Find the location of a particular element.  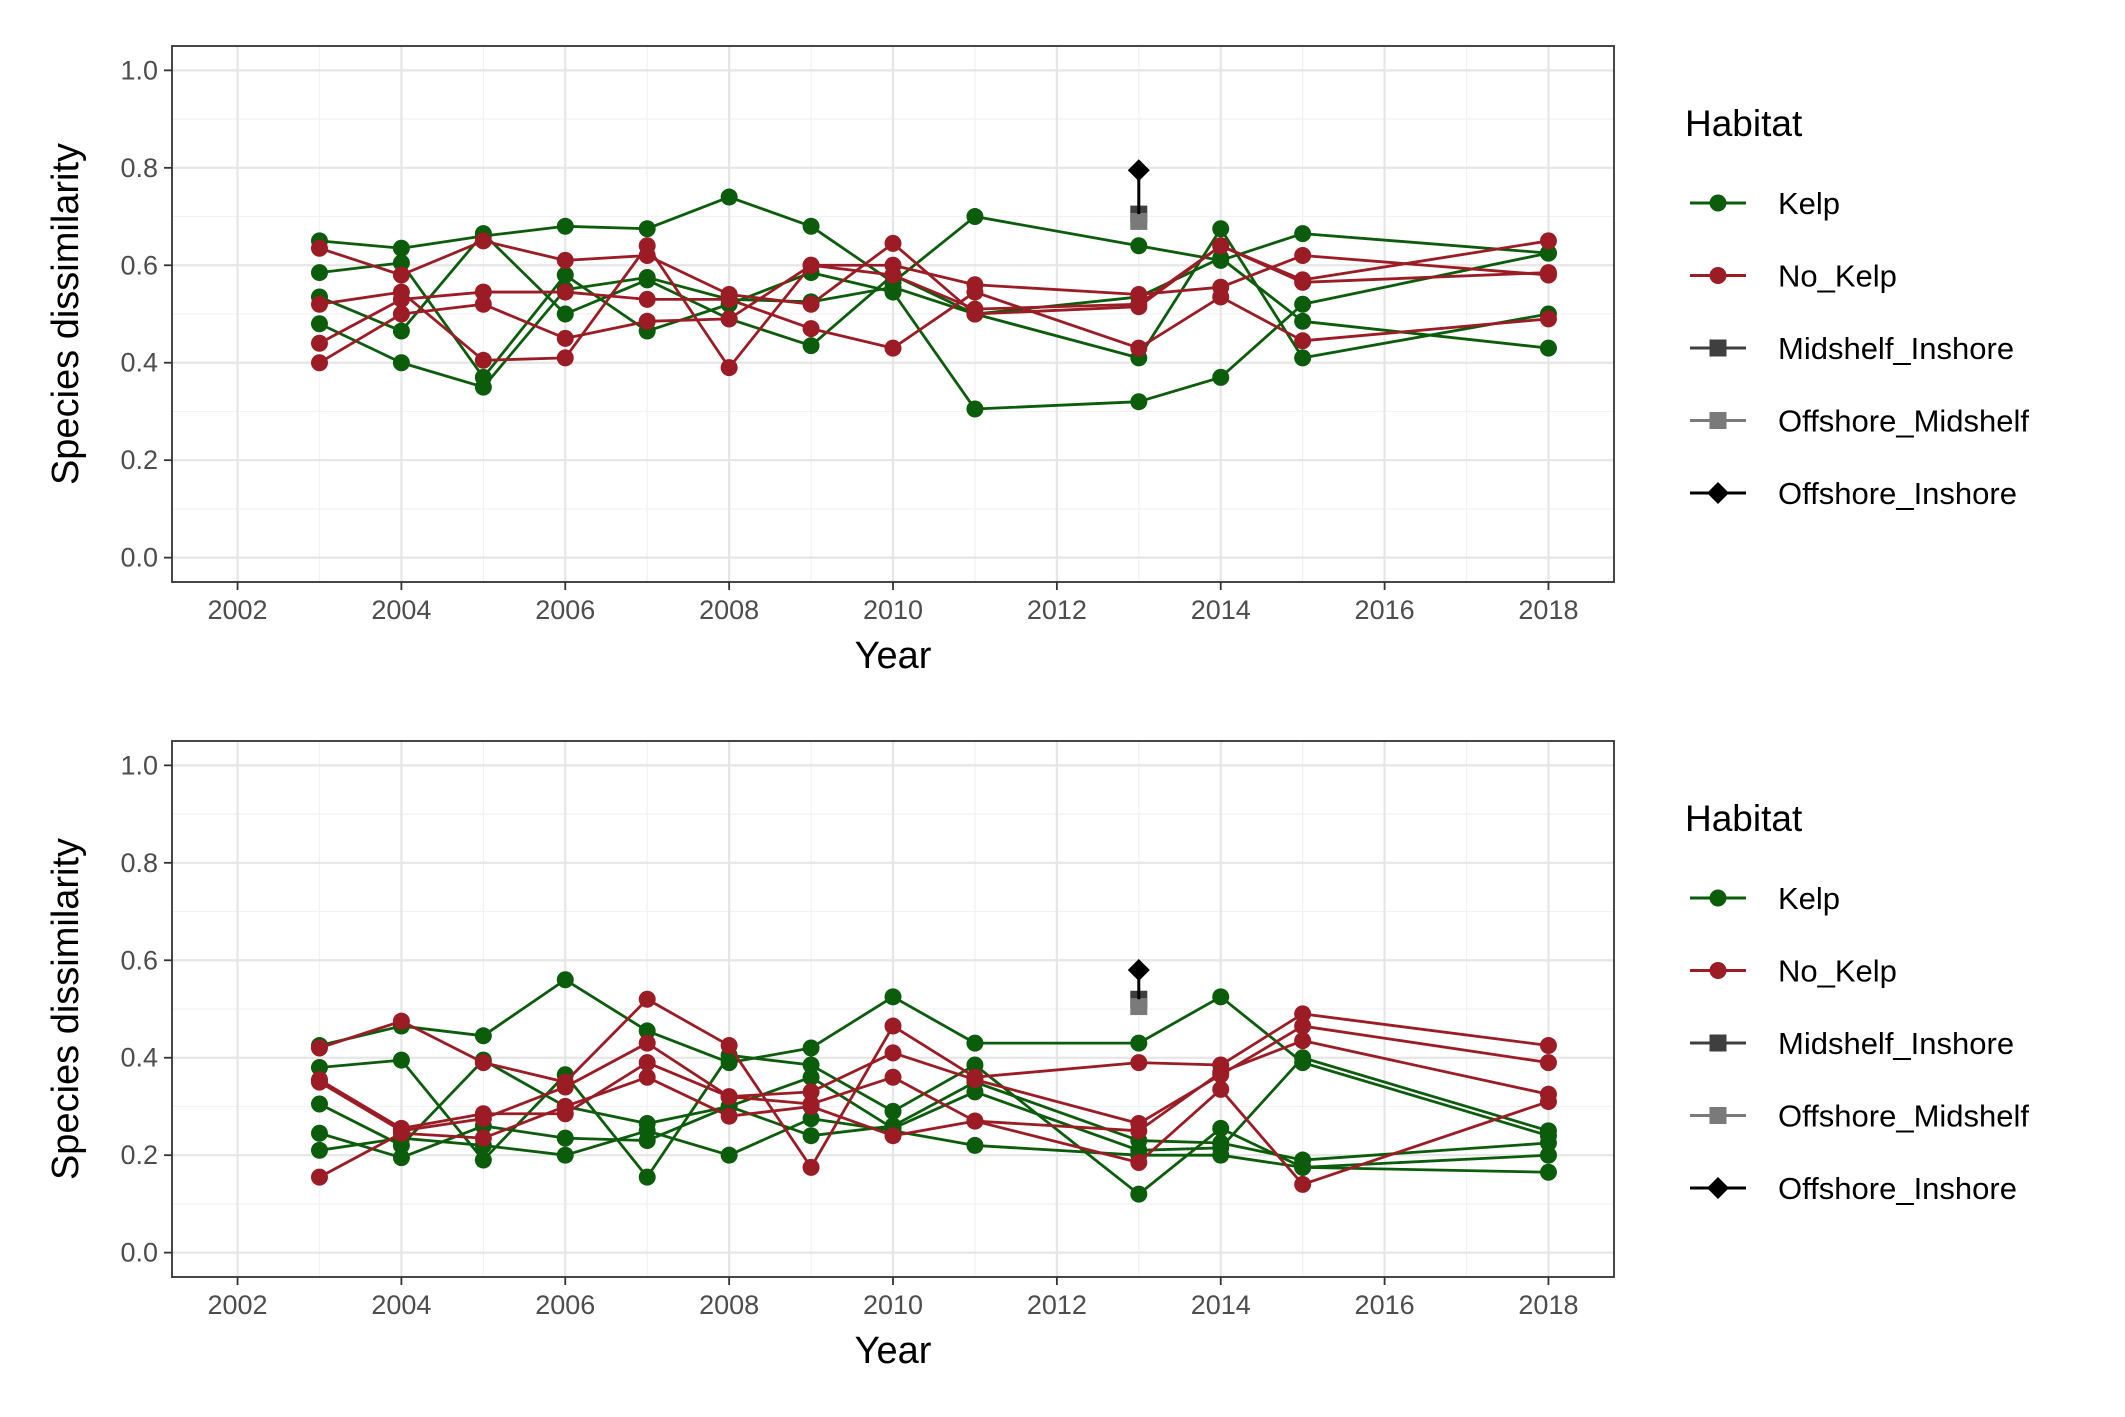

legend-label: No_Kelp is located at coordinates (1837, 971).